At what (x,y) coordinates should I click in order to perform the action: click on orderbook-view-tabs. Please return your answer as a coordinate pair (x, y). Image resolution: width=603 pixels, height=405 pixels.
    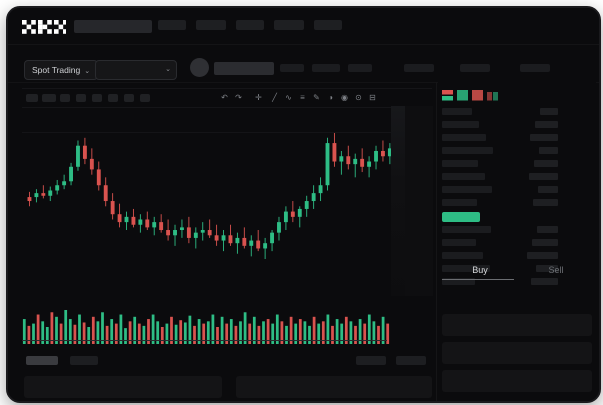
    Looking at the image, I should click on (517, 93).